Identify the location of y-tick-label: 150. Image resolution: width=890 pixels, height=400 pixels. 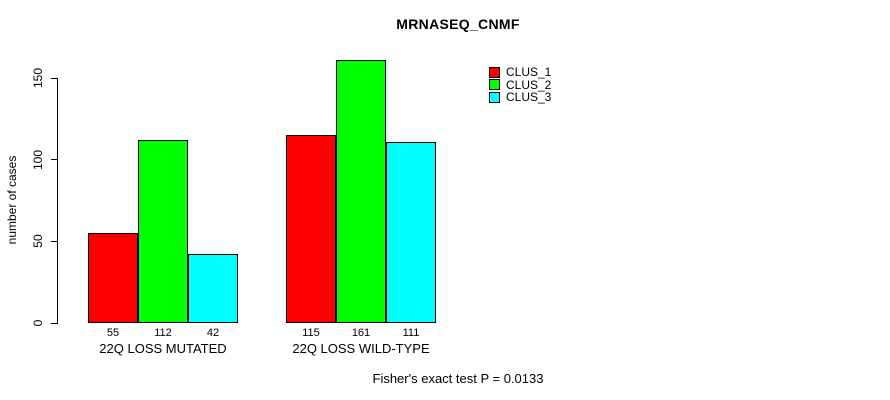
(38, 78).